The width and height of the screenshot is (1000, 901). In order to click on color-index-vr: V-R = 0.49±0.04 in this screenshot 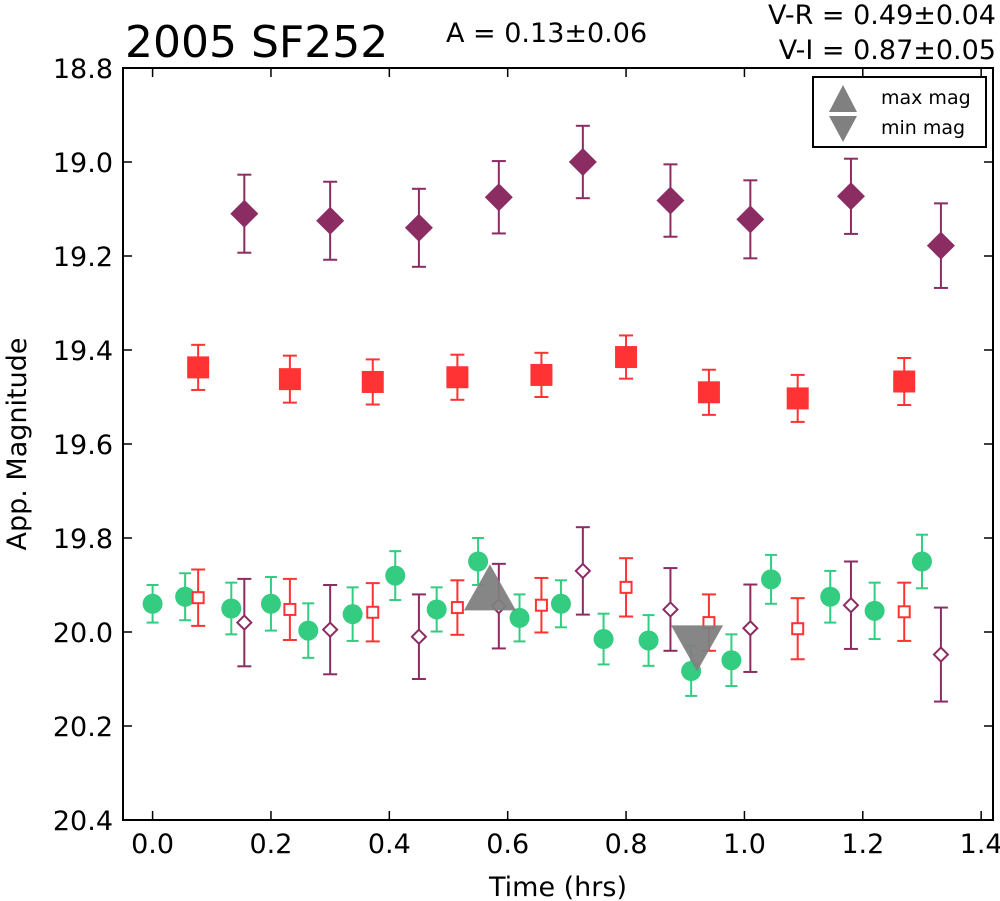, I will do `click(882, 15)`.